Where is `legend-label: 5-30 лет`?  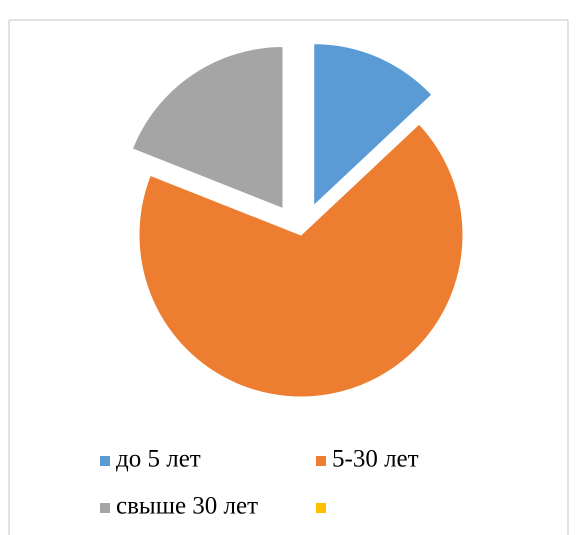 legend-label: 5-30 лет is located at coordinates (375, 459).